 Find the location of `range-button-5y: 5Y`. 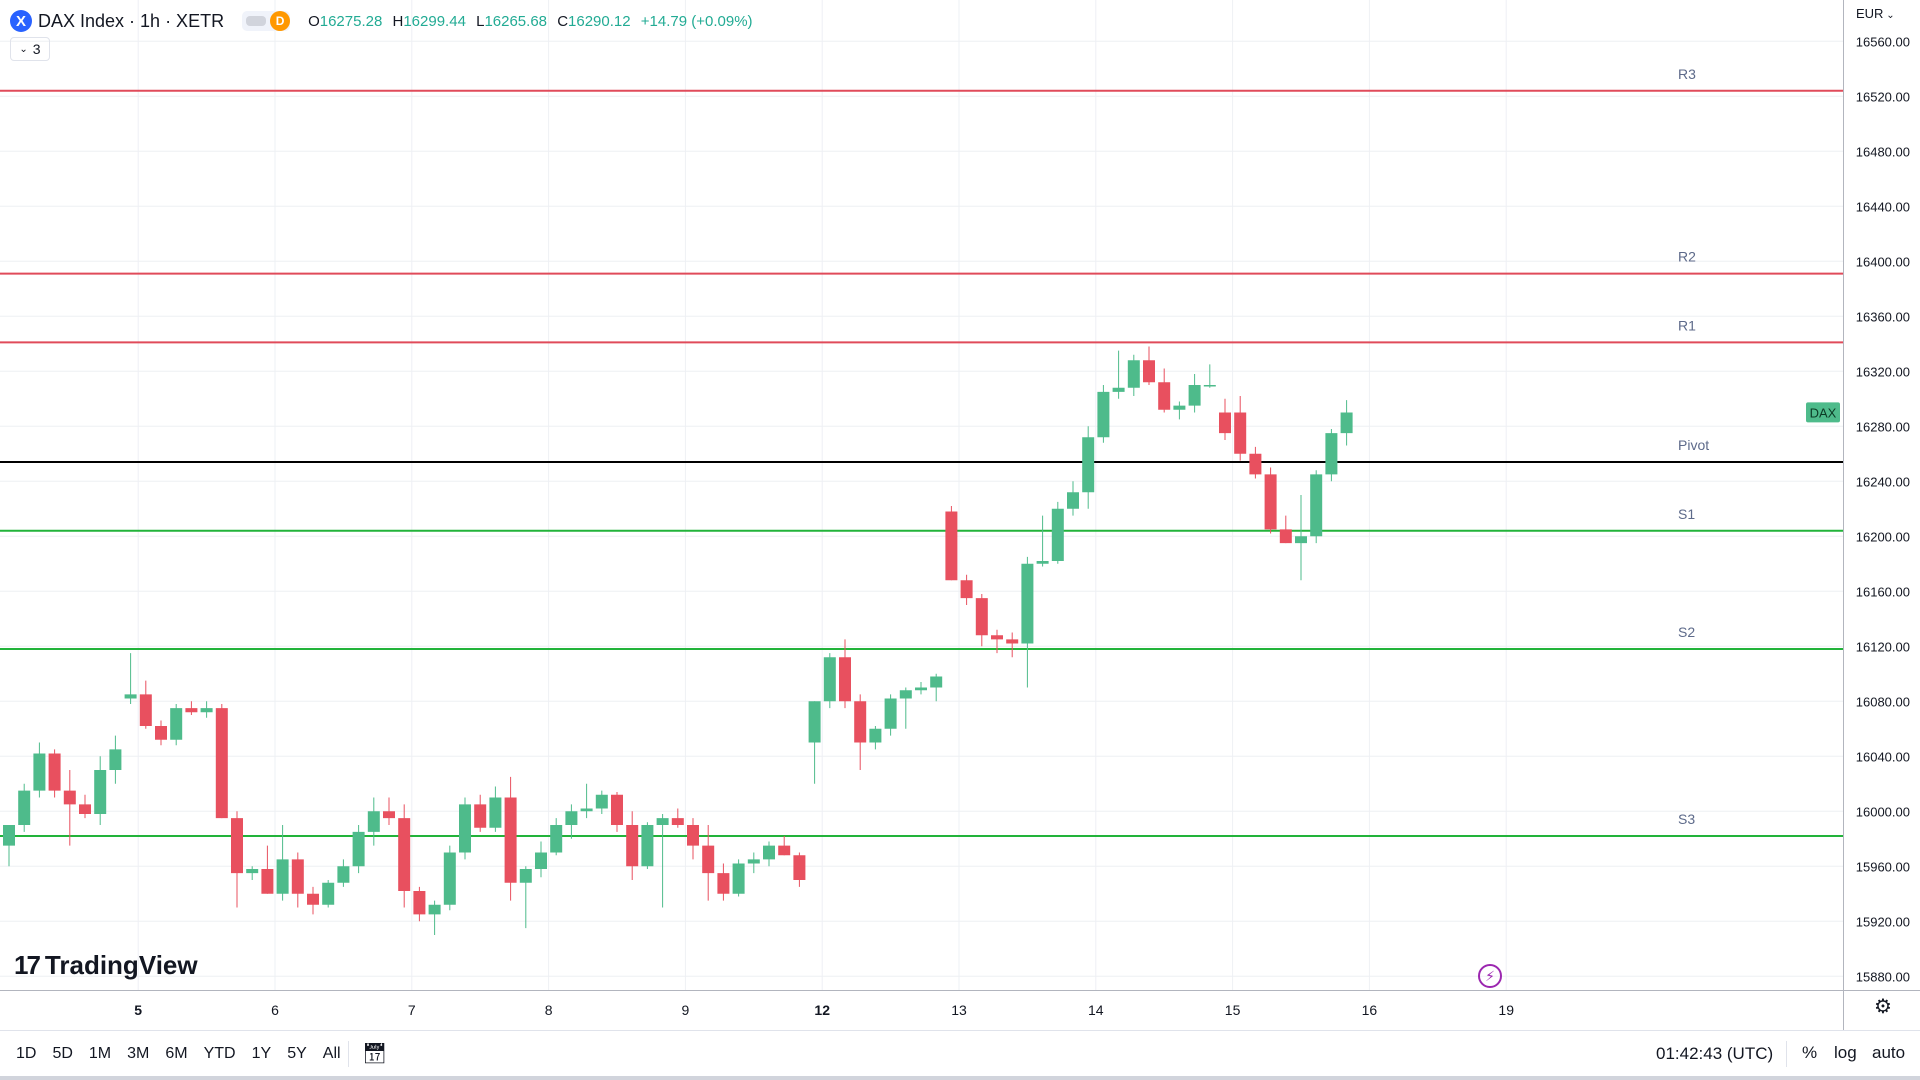

range-button-5y: 5Y is located at coordinates (297, 1053).